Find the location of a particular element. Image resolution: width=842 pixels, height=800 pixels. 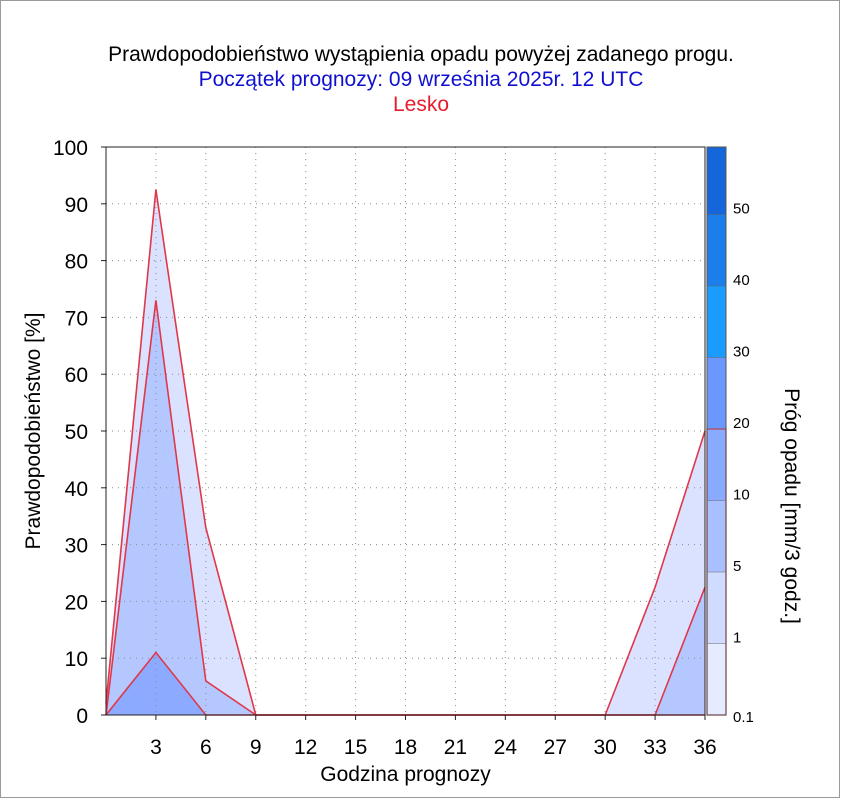

x-tick-label: 12 is located at coordinates (305, 747).